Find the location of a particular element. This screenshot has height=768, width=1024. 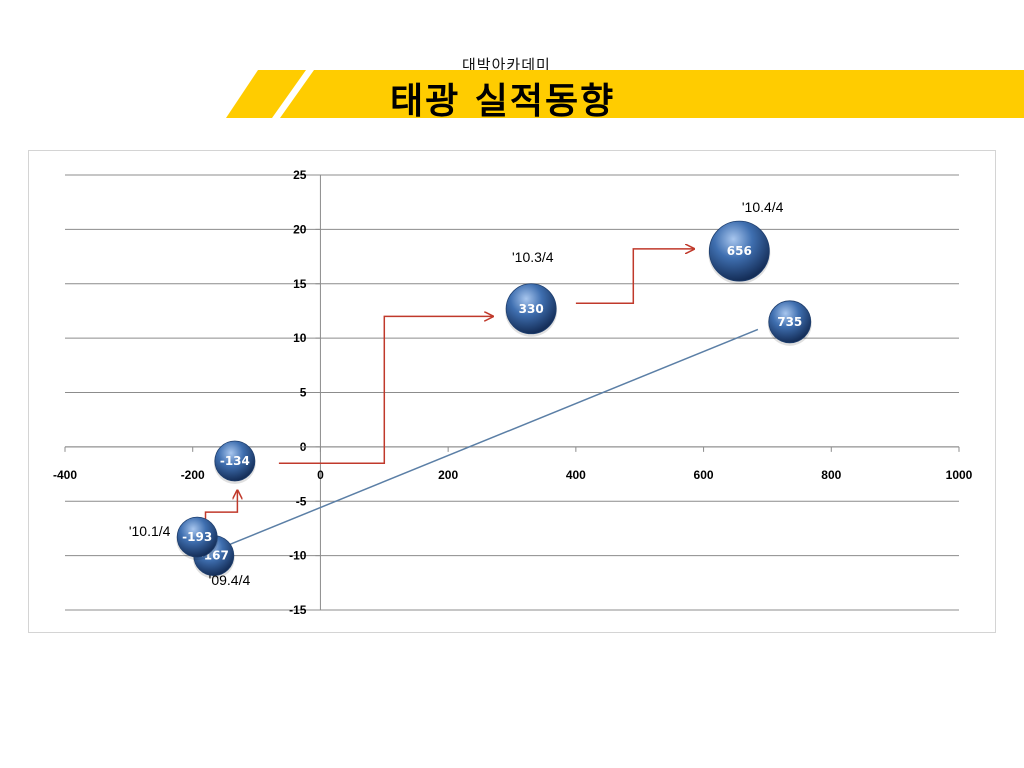

page-title: 태광 실적동향 is located at coordinates (503, 101).